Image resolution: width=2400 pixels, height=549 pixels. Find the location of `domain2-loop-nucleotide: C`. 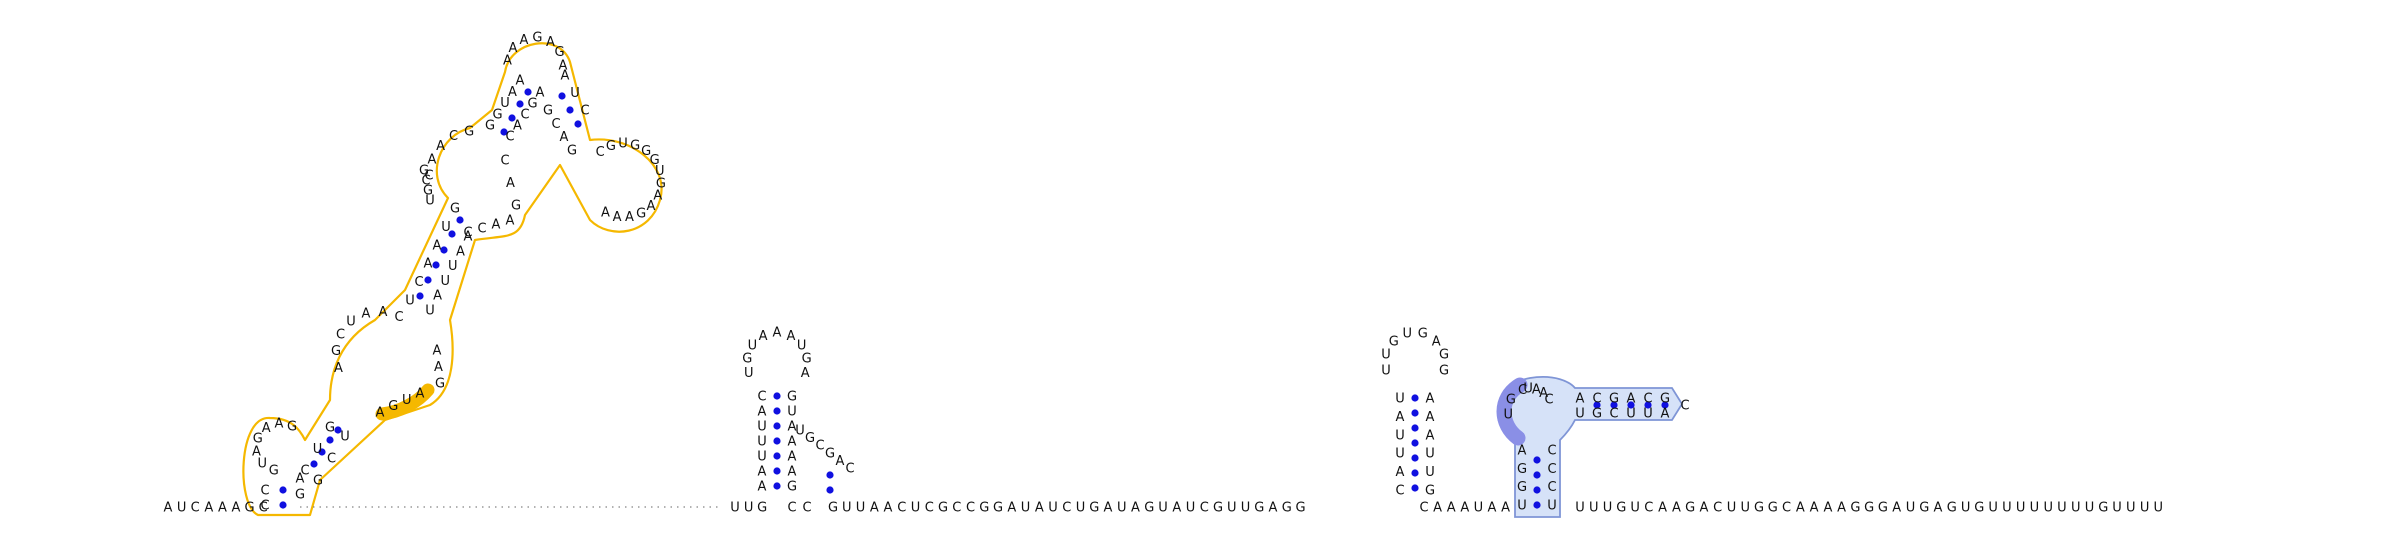

domain2-loop-nucleotide: C is located at coordinates (1549, 400).